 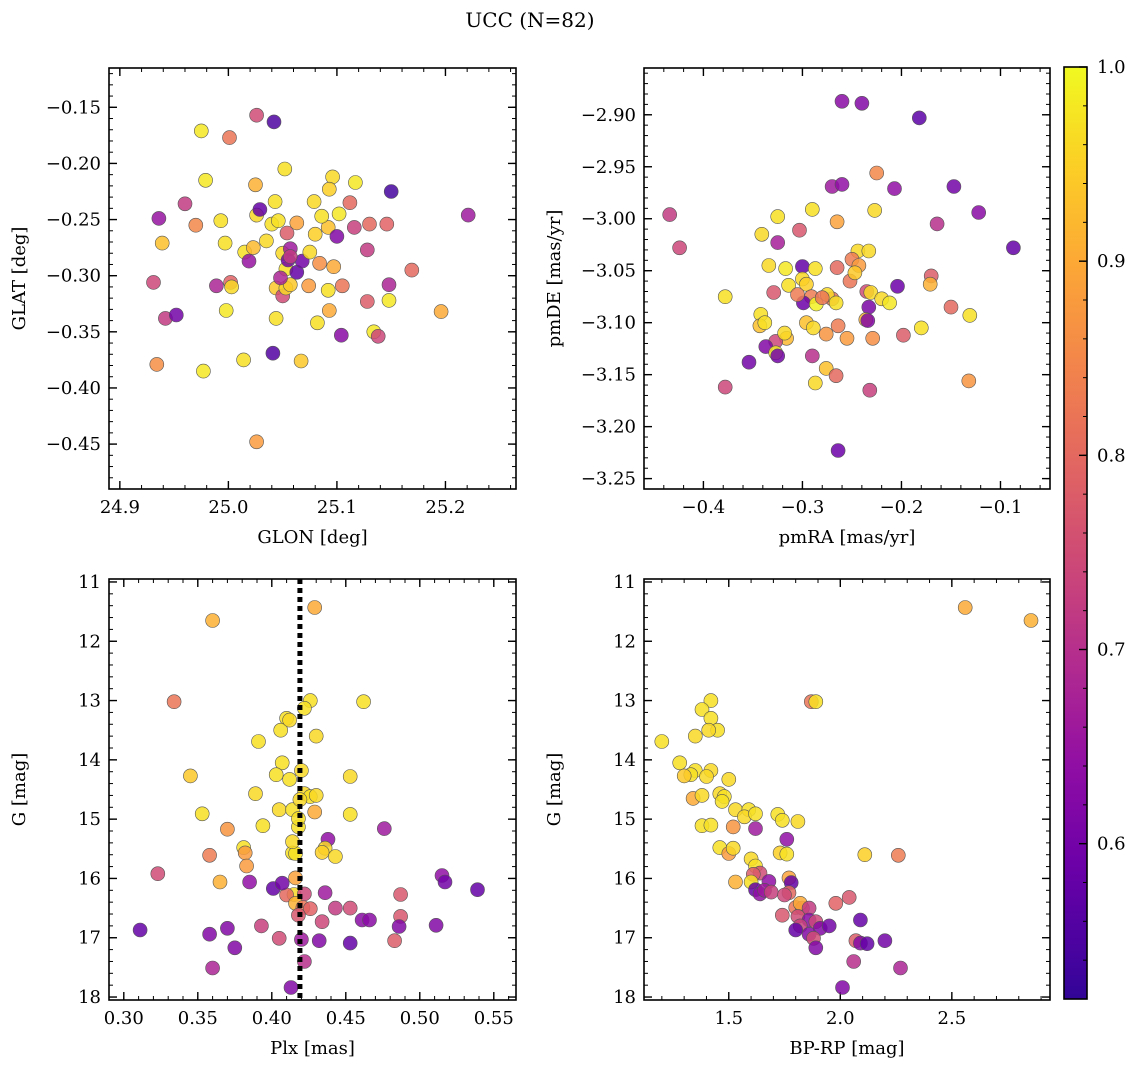 What do you see at coordinates (89, 878) in the screenshot?
I see `y-tick-label: 16` at bounding box center [89, 878].